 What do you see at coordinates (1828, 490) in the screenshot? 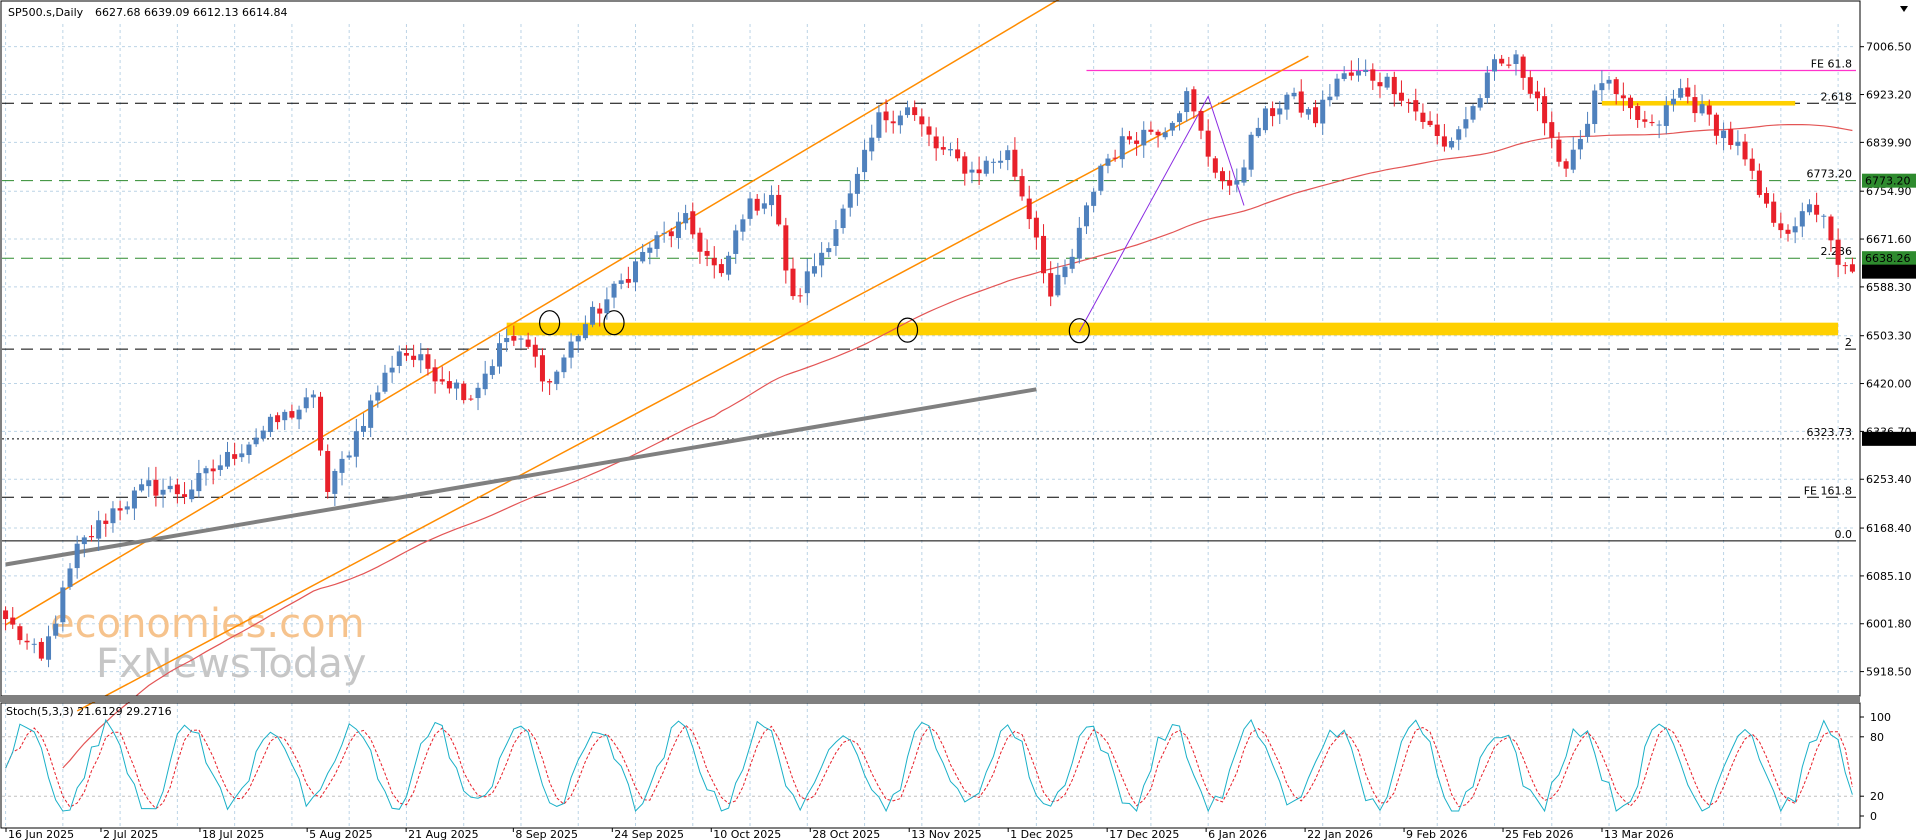
I see `level-label-6: FE 161.8` at bounding box center [1828, 490].